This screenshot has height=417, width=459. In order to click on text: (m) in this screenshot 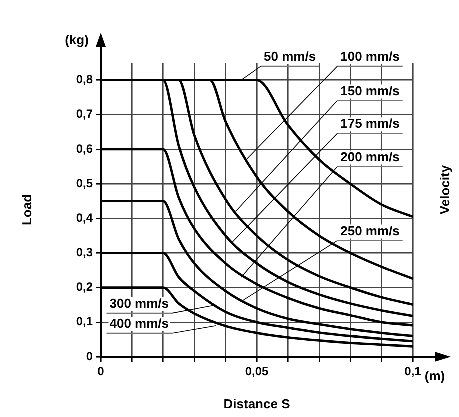, I will do `click(435, 376)`.